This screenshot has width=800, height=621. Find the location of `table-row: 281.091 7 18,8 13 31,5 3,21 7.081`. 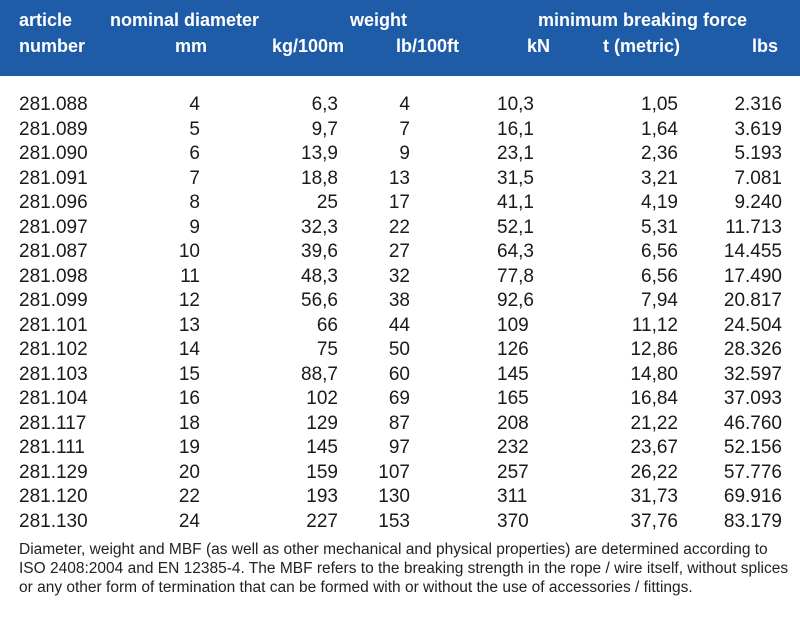

table-row: 281.091 7 18,8 13 31,5 3,21 7.081 is located at coordinates (400, 179).